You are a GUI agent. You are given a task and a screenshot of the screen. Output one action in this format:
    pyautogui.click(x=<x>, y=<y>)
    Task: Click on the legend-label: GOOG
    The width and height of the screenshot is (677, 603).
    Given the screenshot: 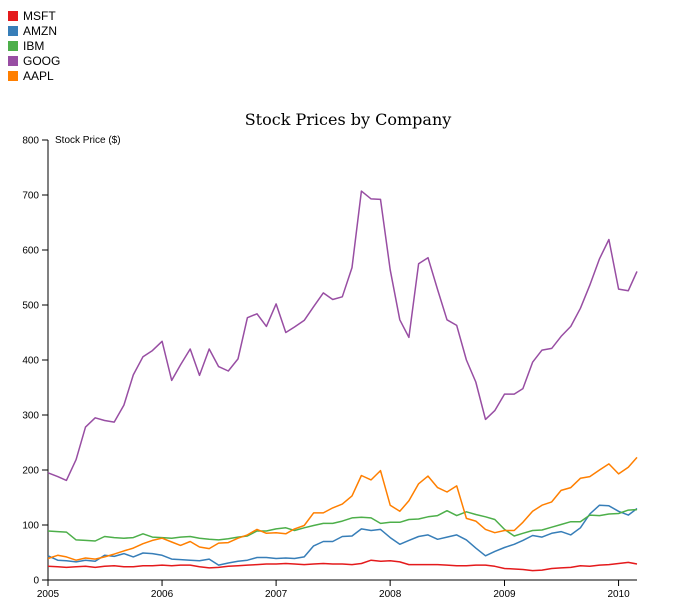 What is the action you would take?
    pyautogui.click(x=42, y=60)
    